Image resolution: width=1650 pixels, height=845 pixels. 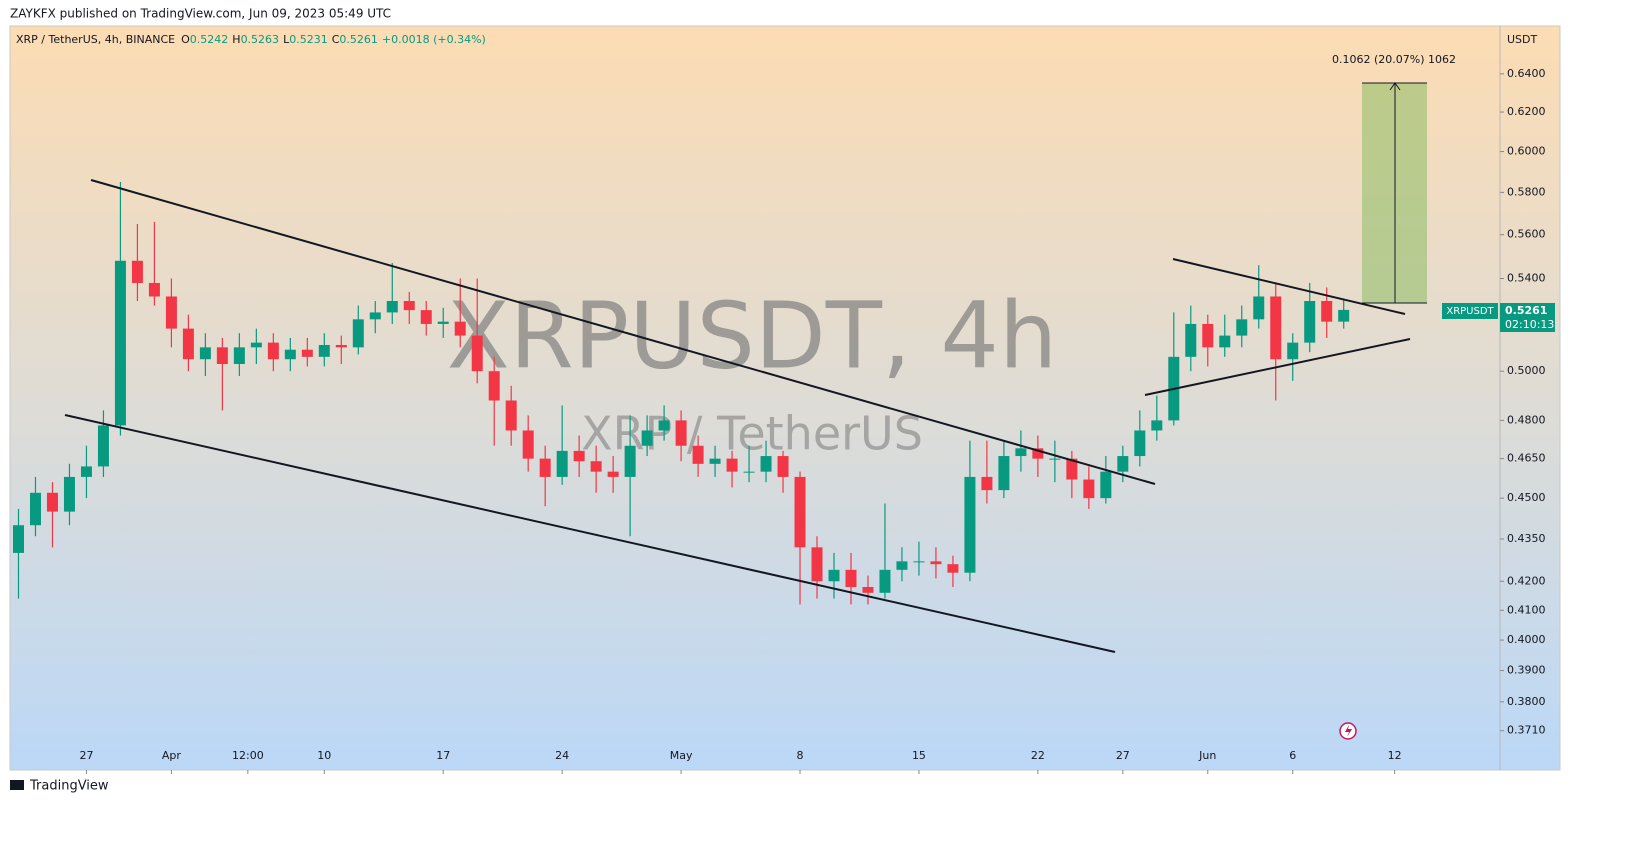 I want to click on alert-bolt, so click(x=1348, y=731).